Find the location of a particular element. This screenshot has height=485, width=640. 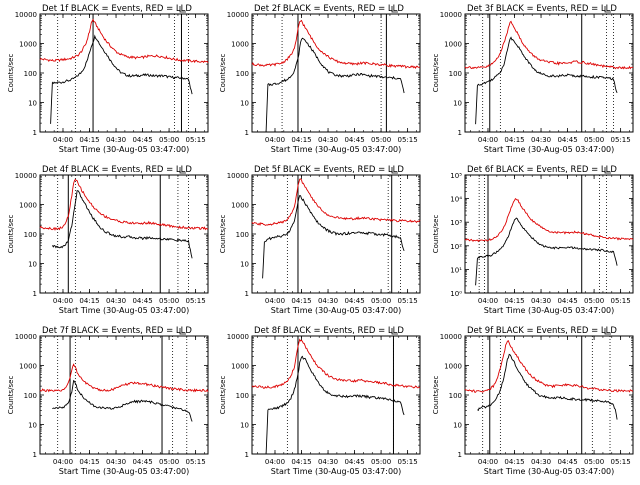

chart-title: Det 2f BLACK = Events, RED = LLD is located at coordinates (329, 9).